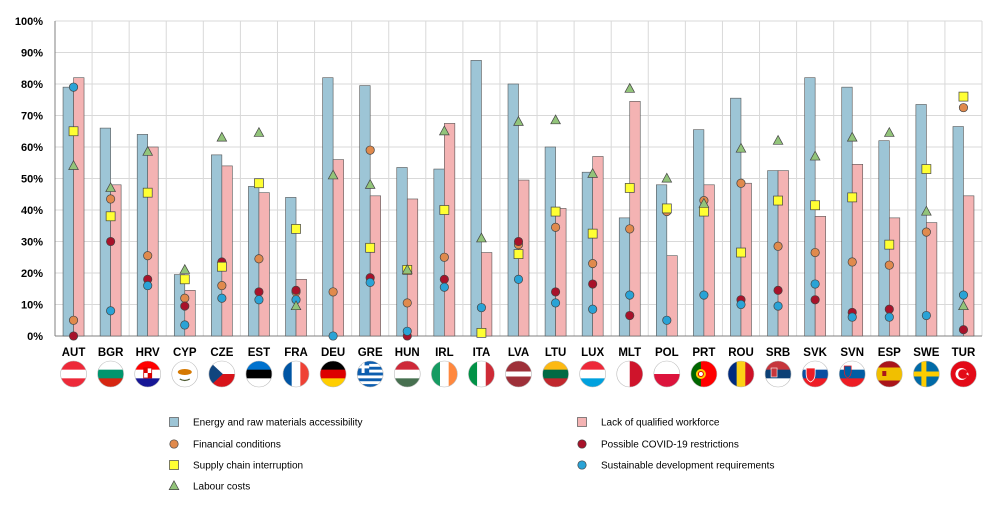 The height and width of the screenshot is (515, 1000). Describe the element at coordinates (147, 374) in the screenshot. I see `flag-hrv-icon` at that location.